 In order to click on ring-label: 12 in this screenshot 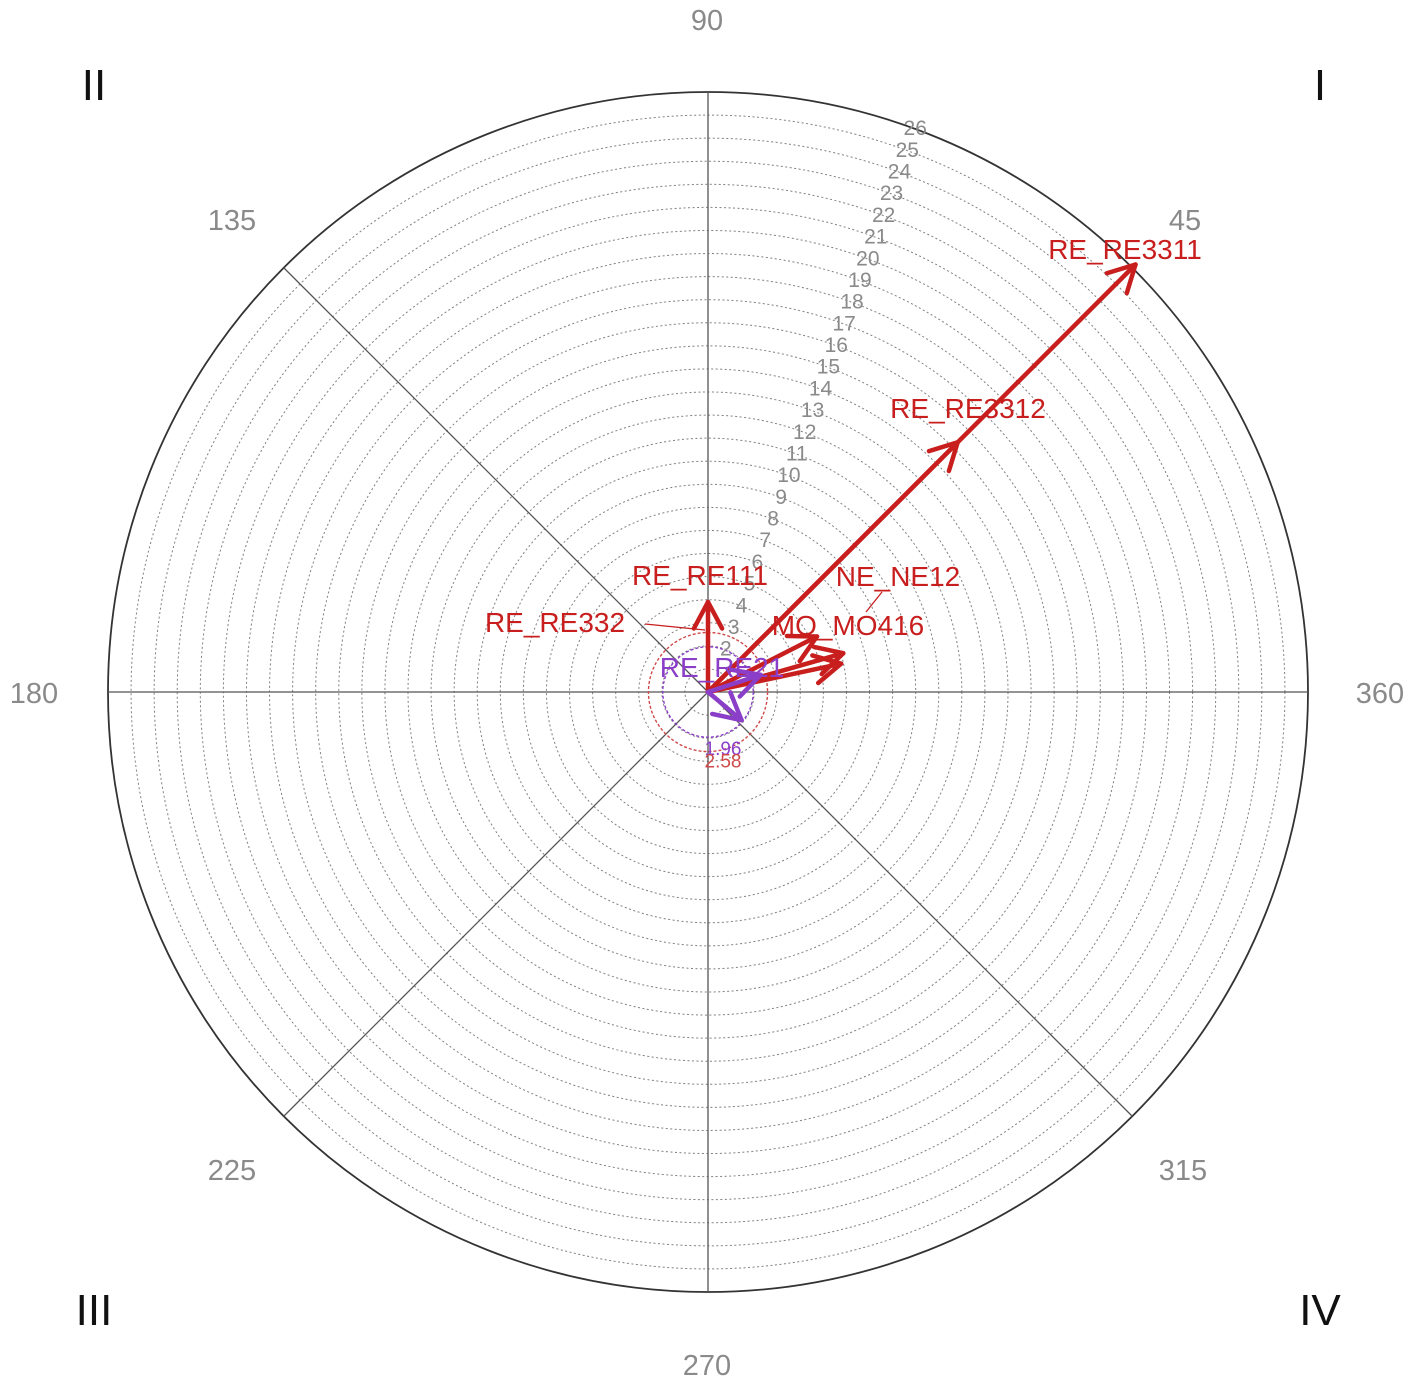, I will do `click(804, 432)`.